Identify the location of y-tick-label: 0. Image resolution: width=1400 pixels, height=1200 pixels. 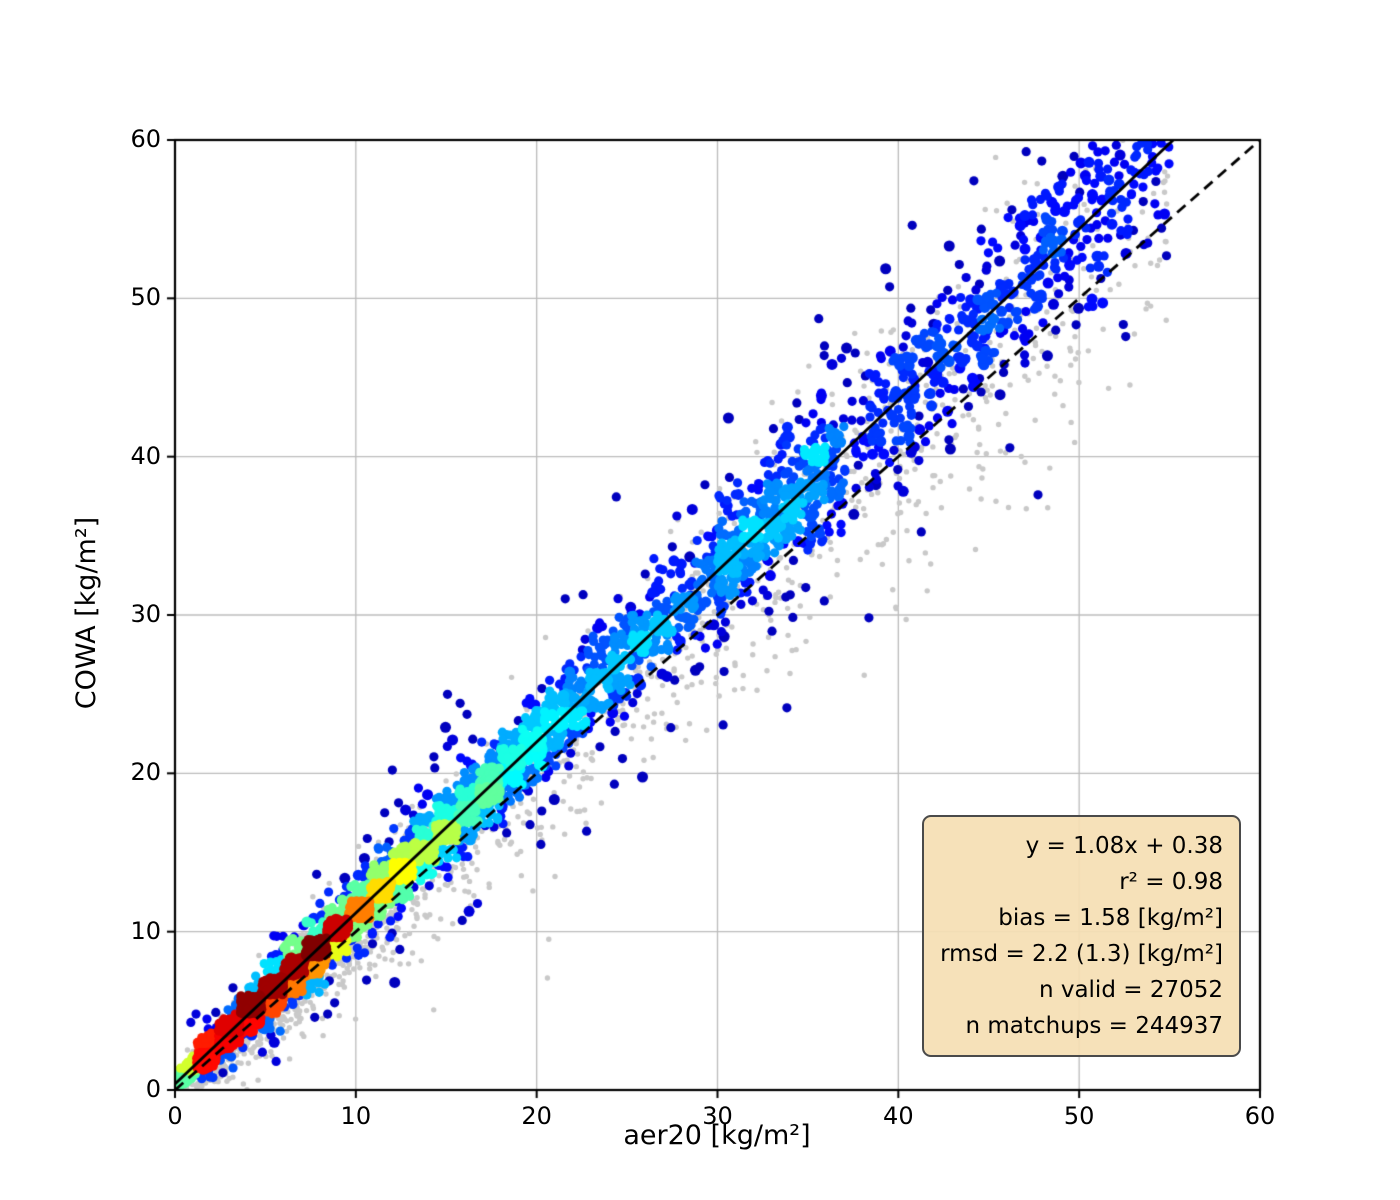
(153, 1089).